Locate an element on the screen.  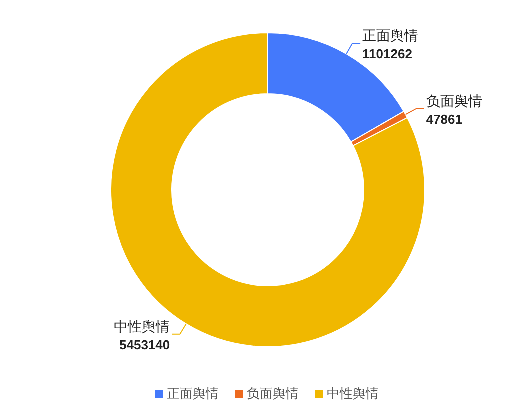
data-label: 47861 is located at coordinates (444, 119).